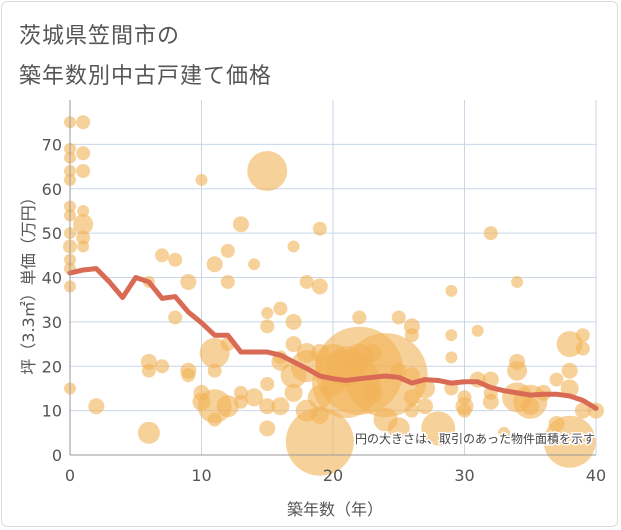  What do you see at coordinates (57, 455) in the screenshot?
I see `y-tick-label: 0` at bounding box center [57, 455].